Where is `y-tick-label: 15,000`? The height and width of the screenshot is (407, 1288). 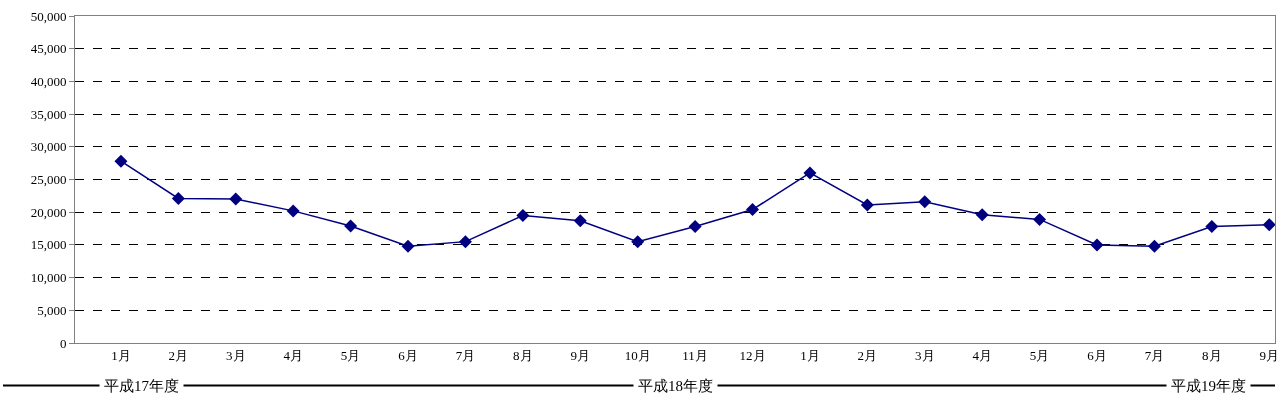 y-tick-label: 15,000 is located at coordinates (48, 245).